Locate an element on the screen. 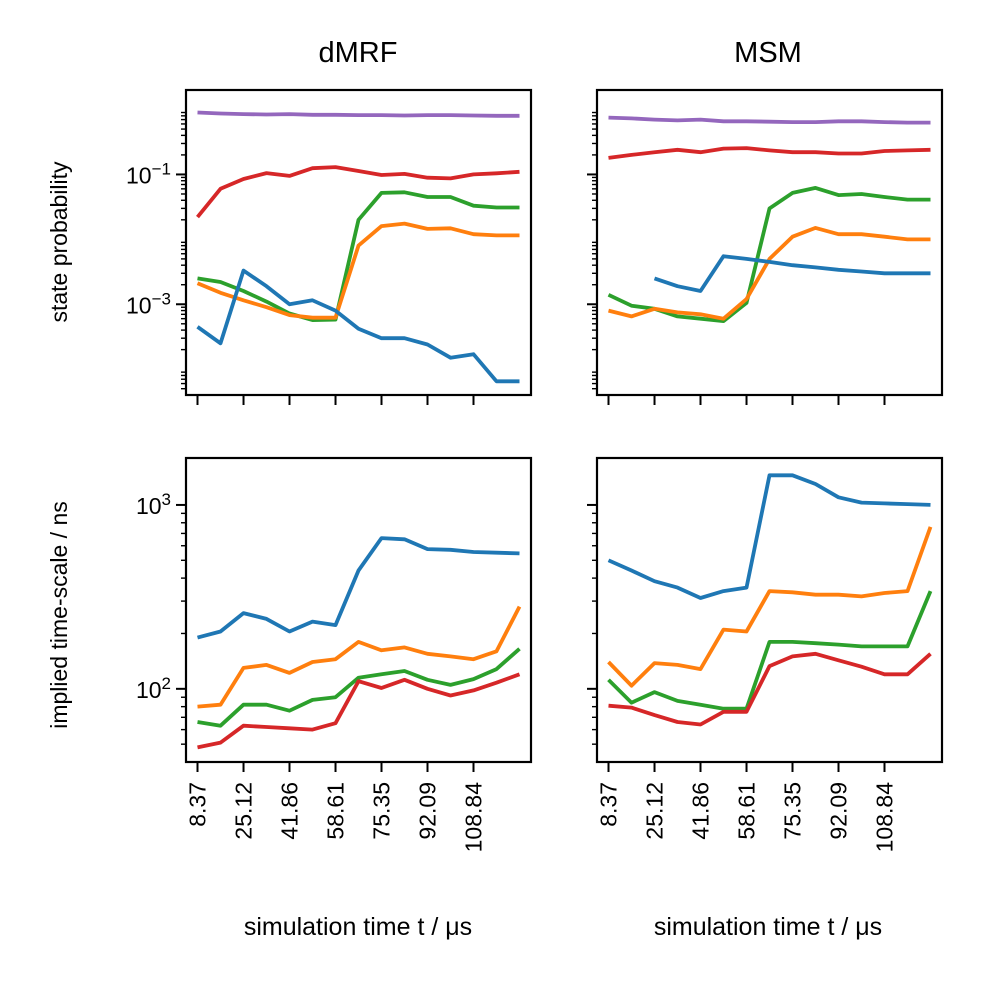  dmrf-prob-axes-frame is located at coordinates (358, 242).